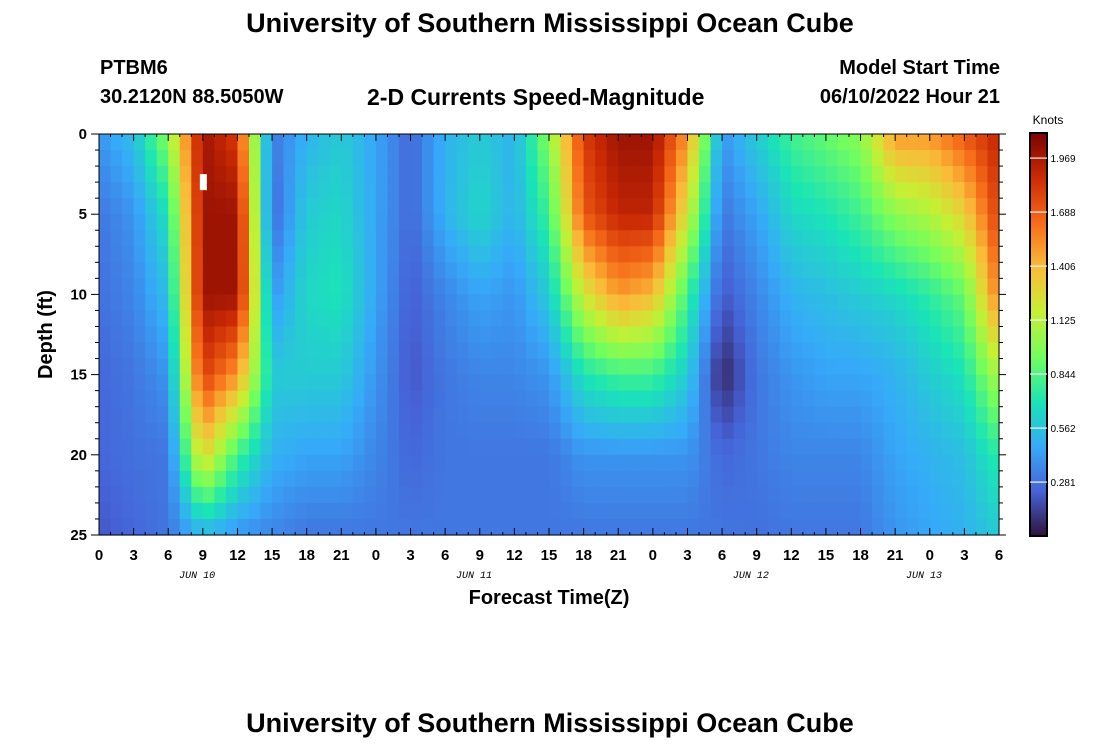 The height and width of the screenshot is (750, 1100). Describe the element at coordinates (99, 555) in the screenshot. I see `x-tick-label: 0` at that location.